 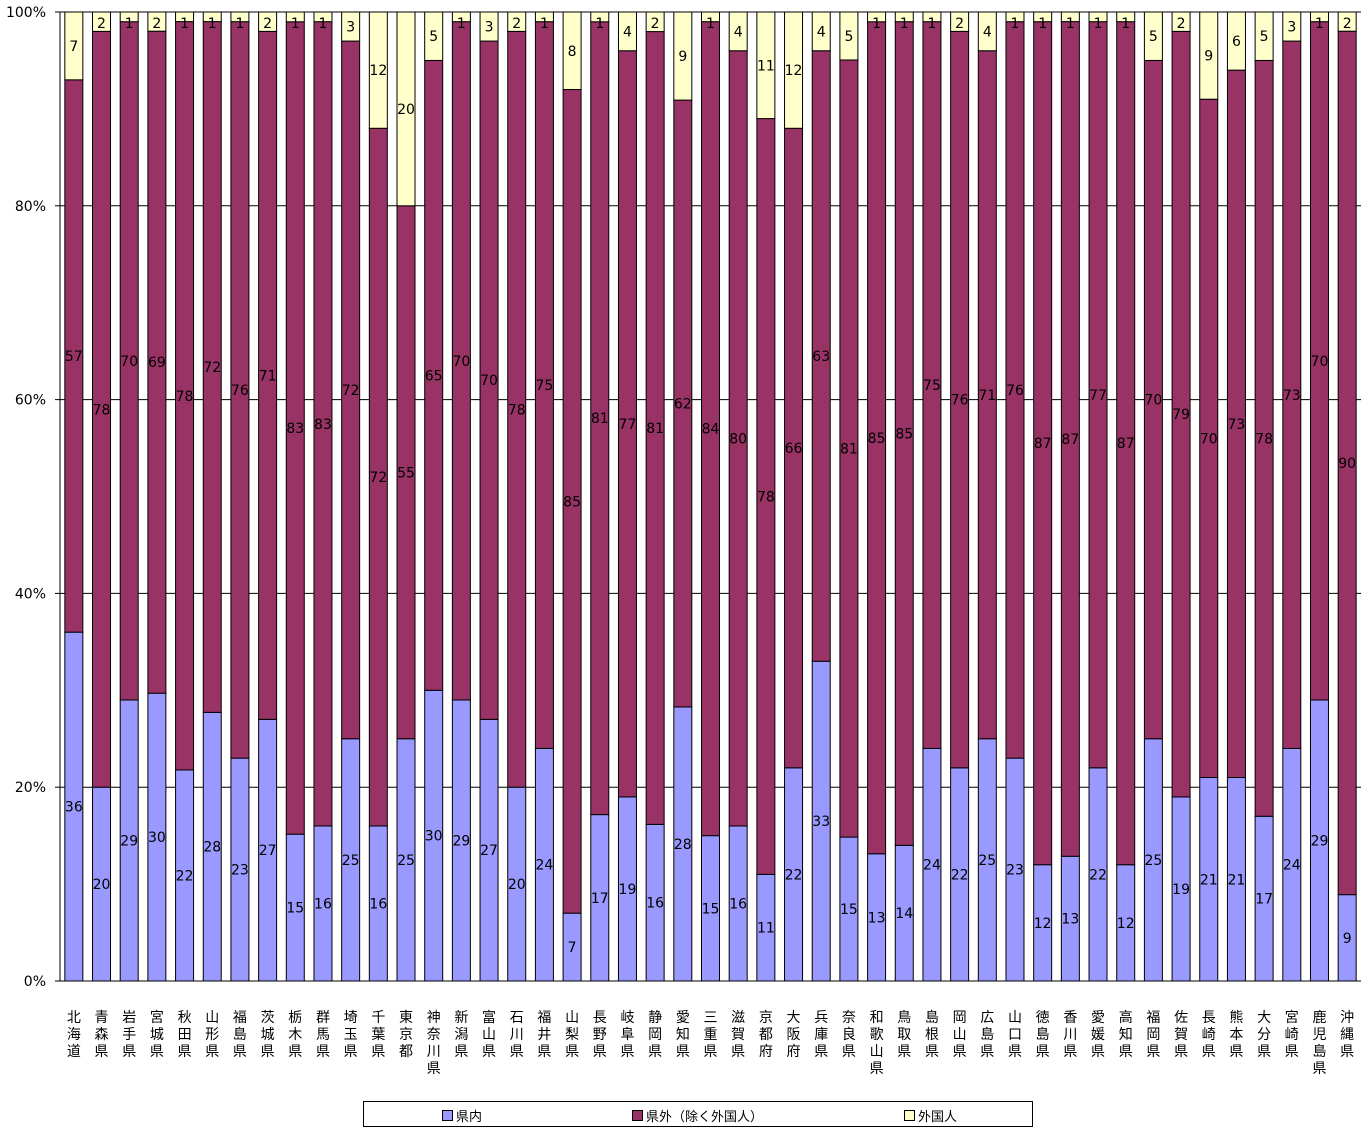 What do you see at coordinates (1347, 1035) in the screenshot?
I see `x-category-label: 沖縄県` at bounding box center [1347, 1035].